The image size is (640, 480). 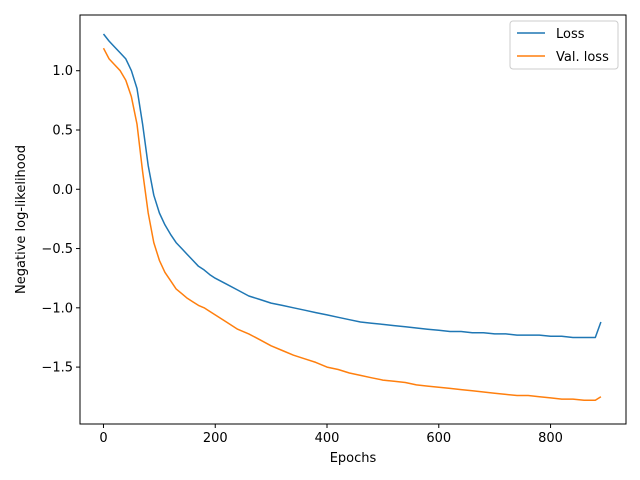 What do you see at coordinates (57, 308) in the screenshot?
I see `y-tick-label: −1.0` at bounding box center [57, 308].